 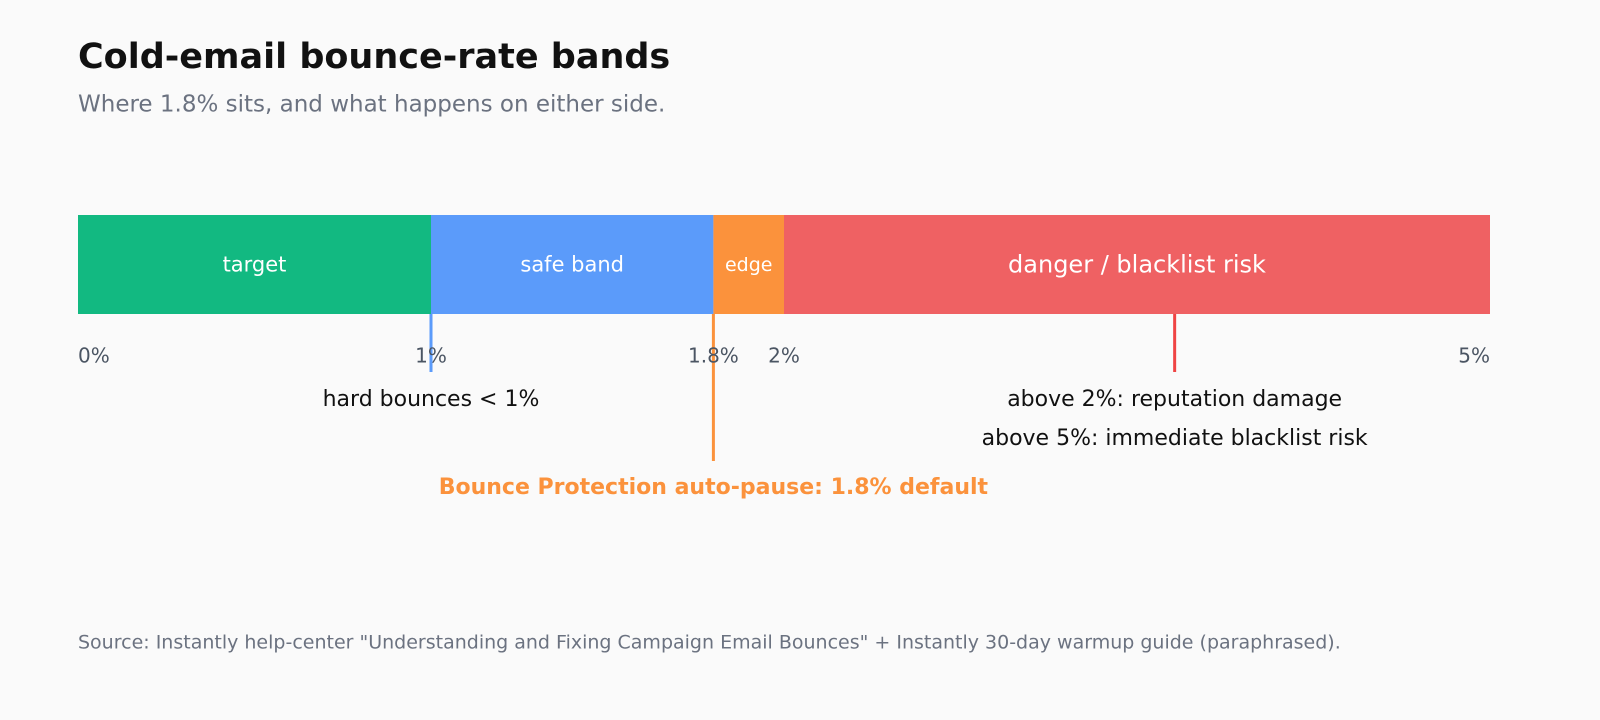 I want to click on segment-label: safe band, so click(x=572, y=265).